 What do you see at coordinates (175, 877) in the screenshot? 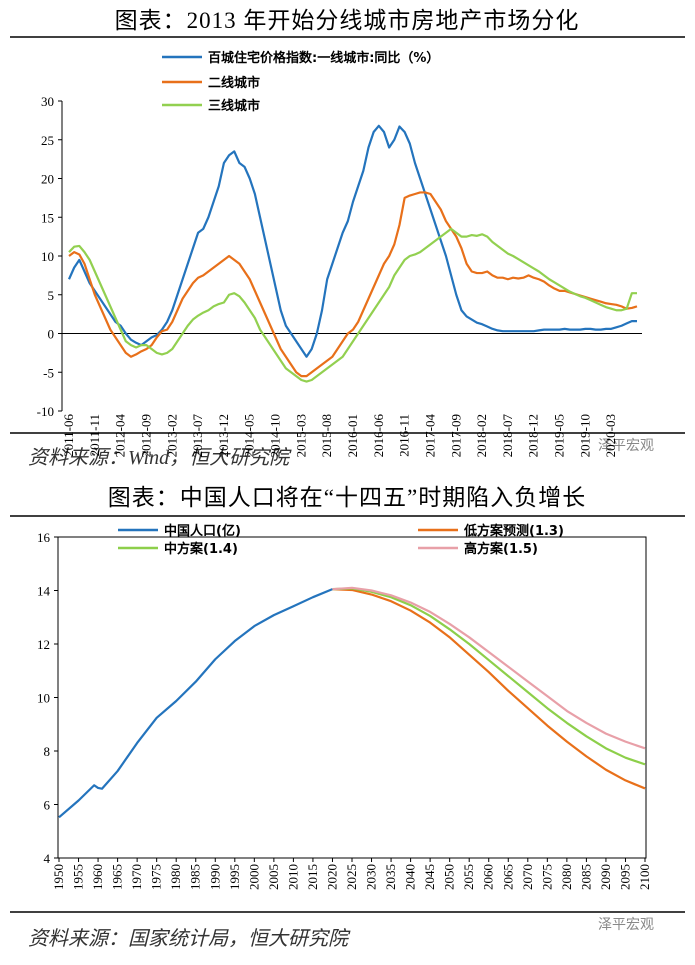
I see `x-tick-label: 1980` at bounding box center [175, 877].